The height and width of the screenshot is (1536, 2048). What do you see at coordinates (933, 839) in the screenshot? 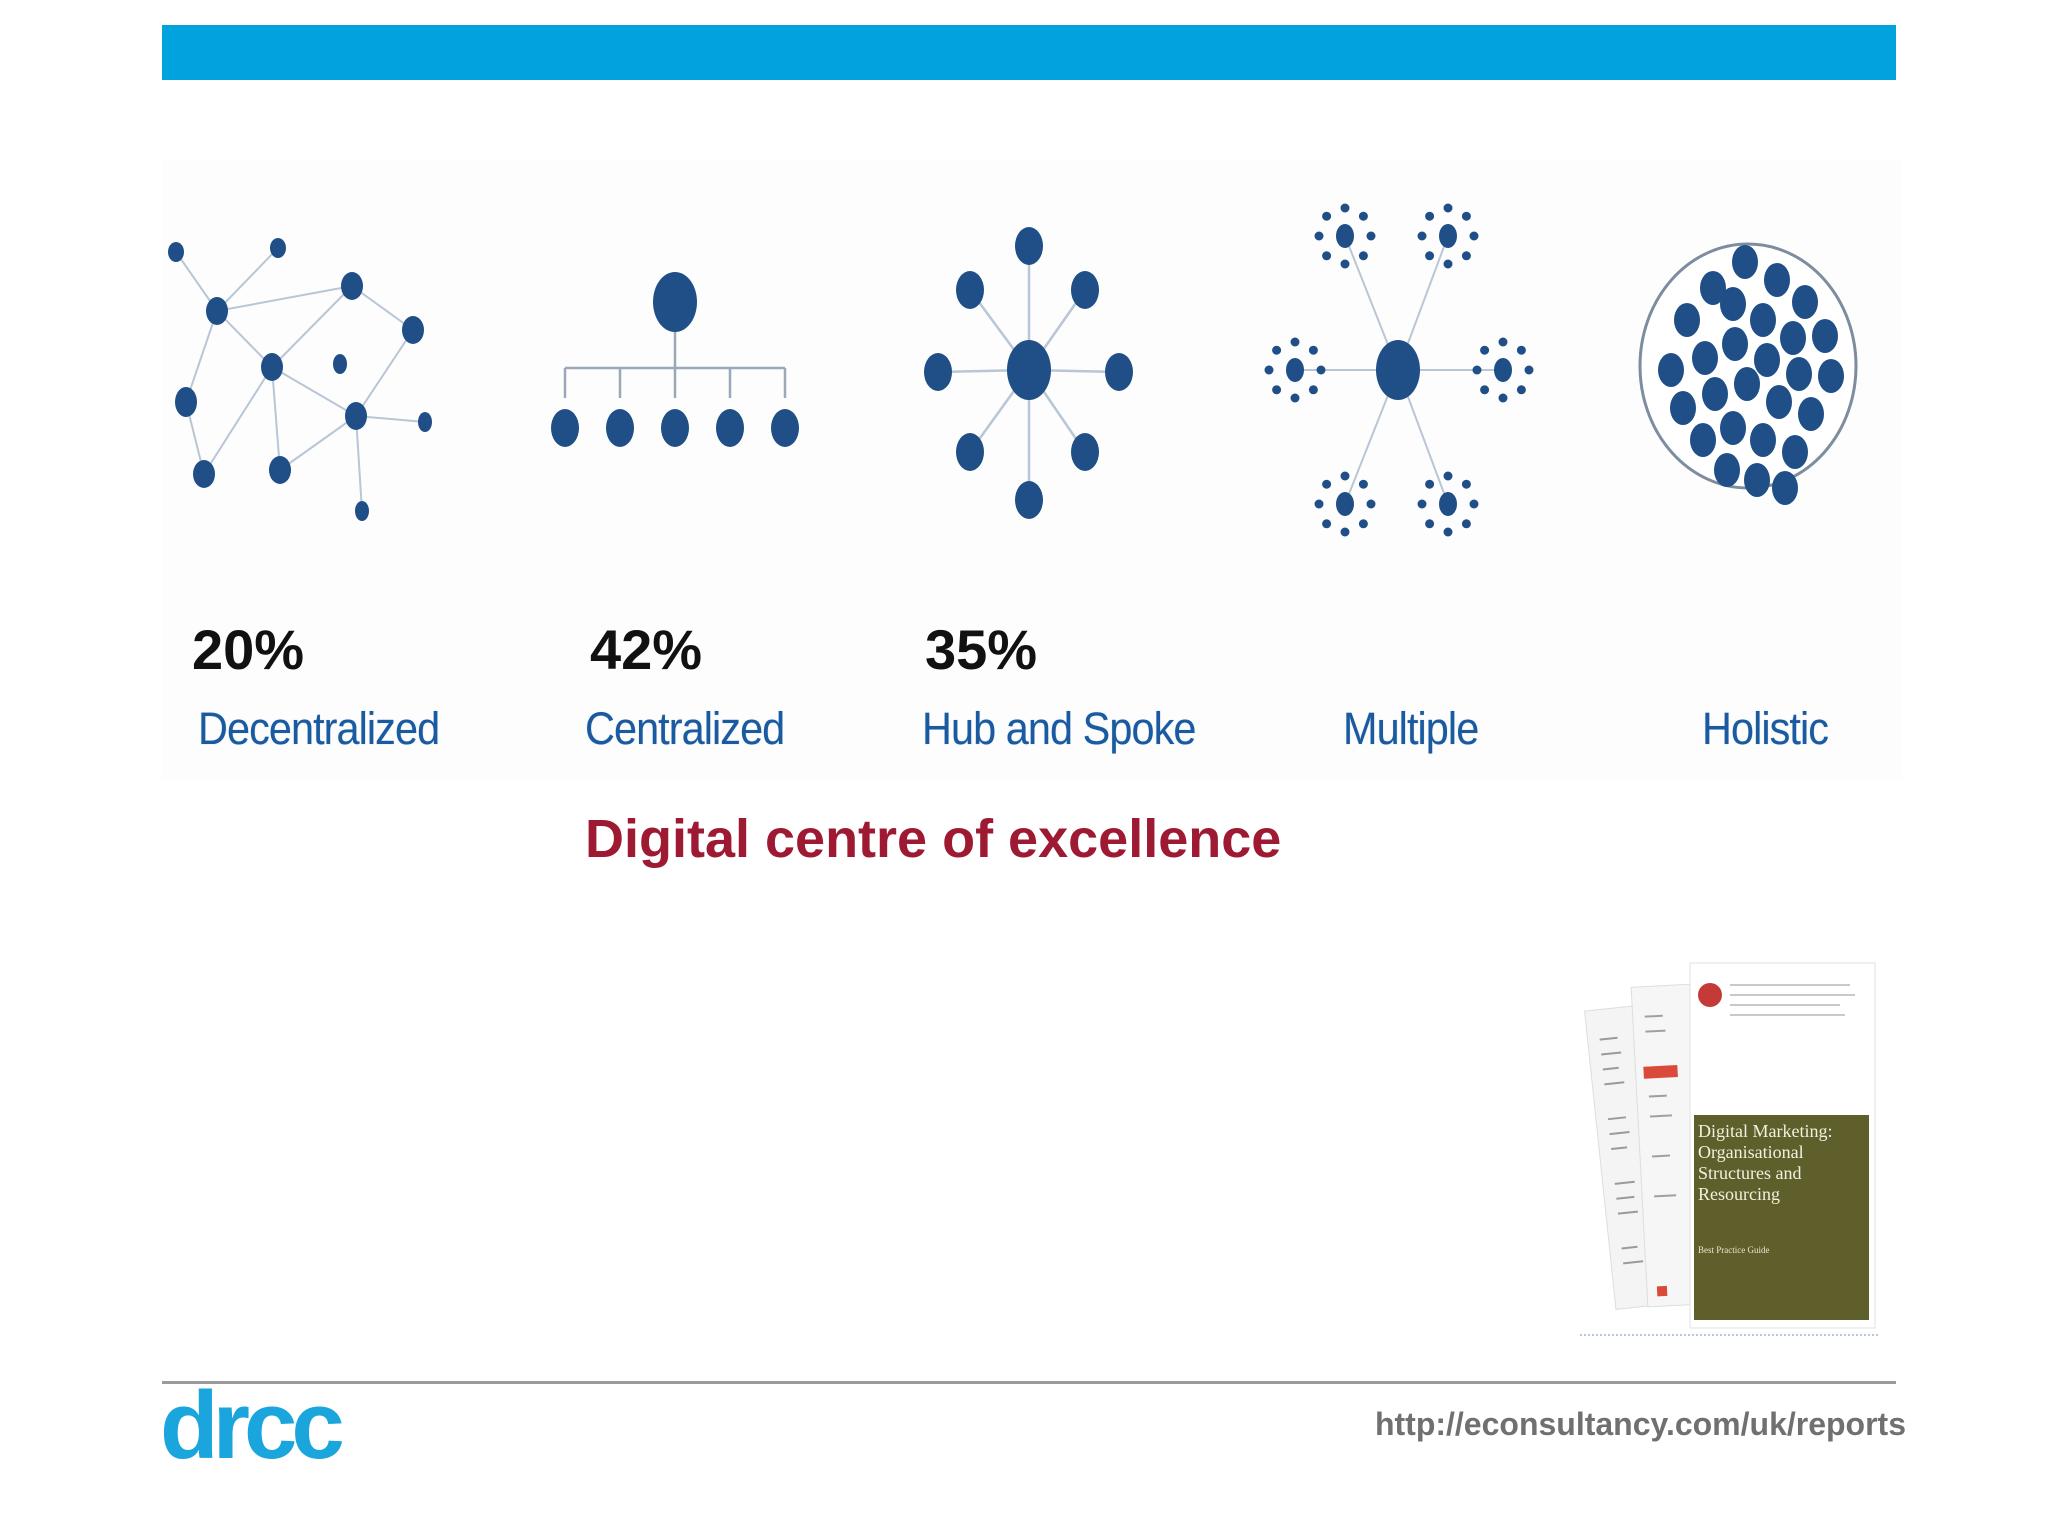
I see `page-title: Digital centre of excellence` at bounding box center [933, 839].